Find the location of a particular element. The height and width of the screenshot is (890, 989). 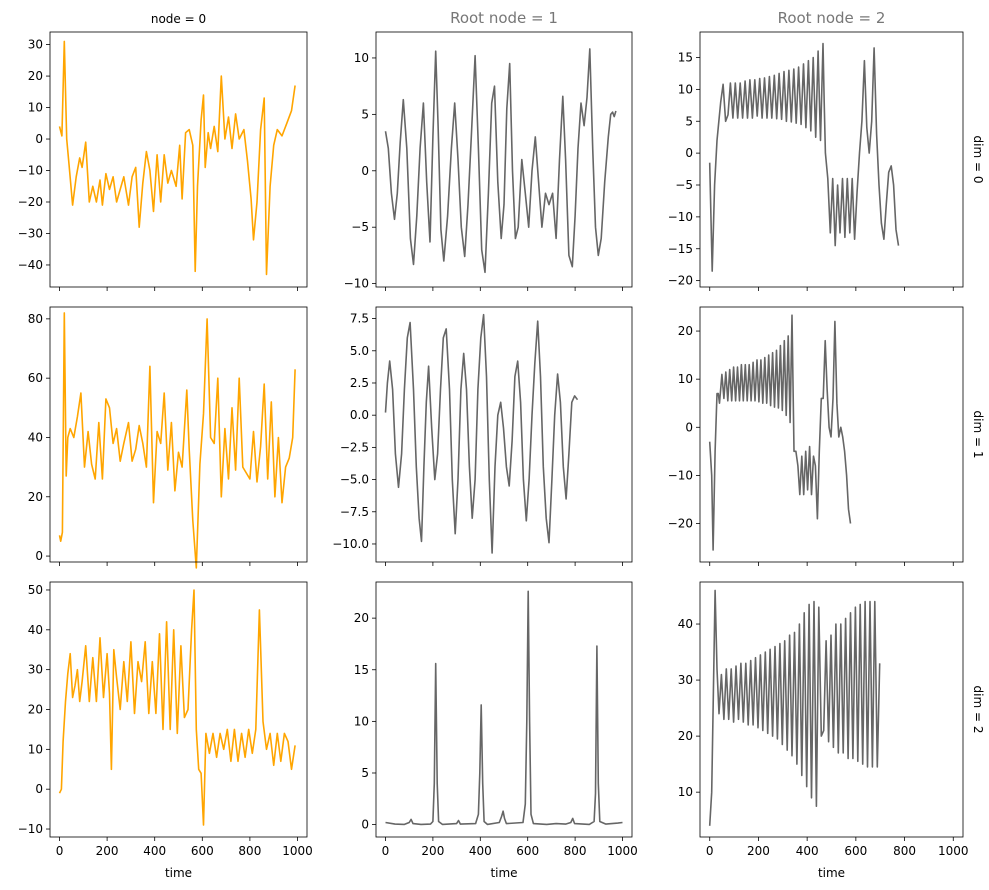

y-tick-label: 2.5 is located at coordinates (359, 383).